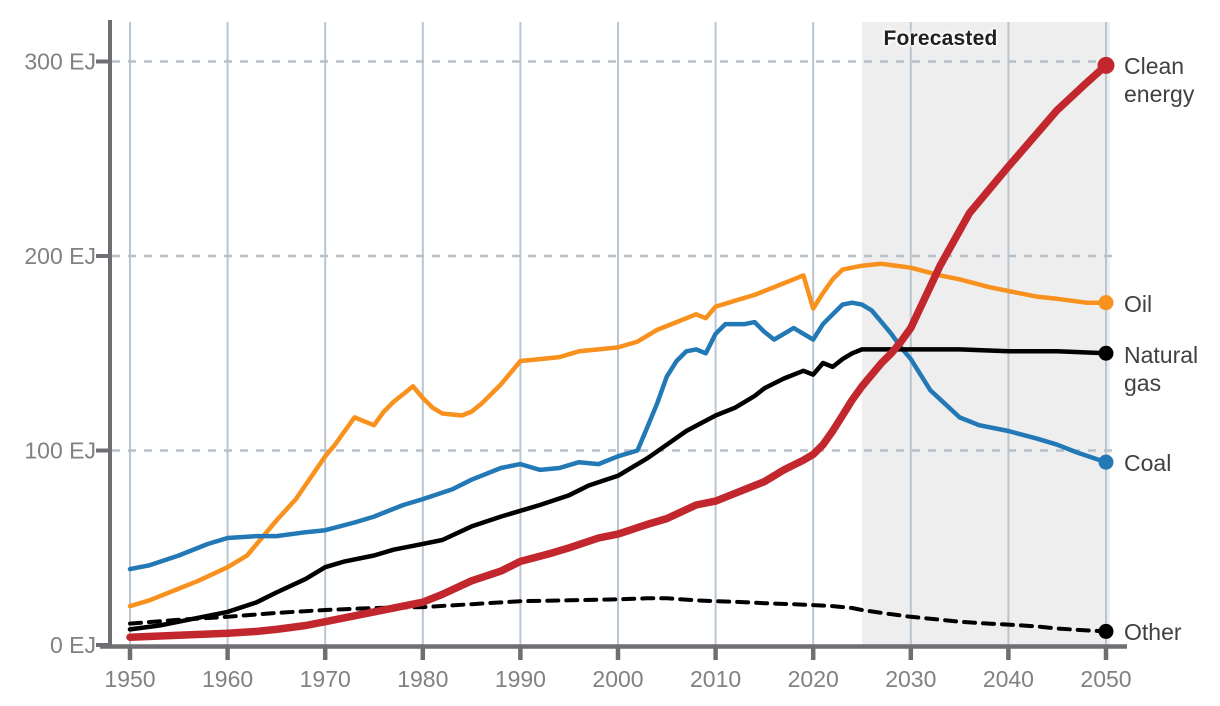 This screenshot has width=1220, height=706. Describe the element at coordinates (1138, 304) in the screenshot. I see `series-label-oil: Oil` at that location.